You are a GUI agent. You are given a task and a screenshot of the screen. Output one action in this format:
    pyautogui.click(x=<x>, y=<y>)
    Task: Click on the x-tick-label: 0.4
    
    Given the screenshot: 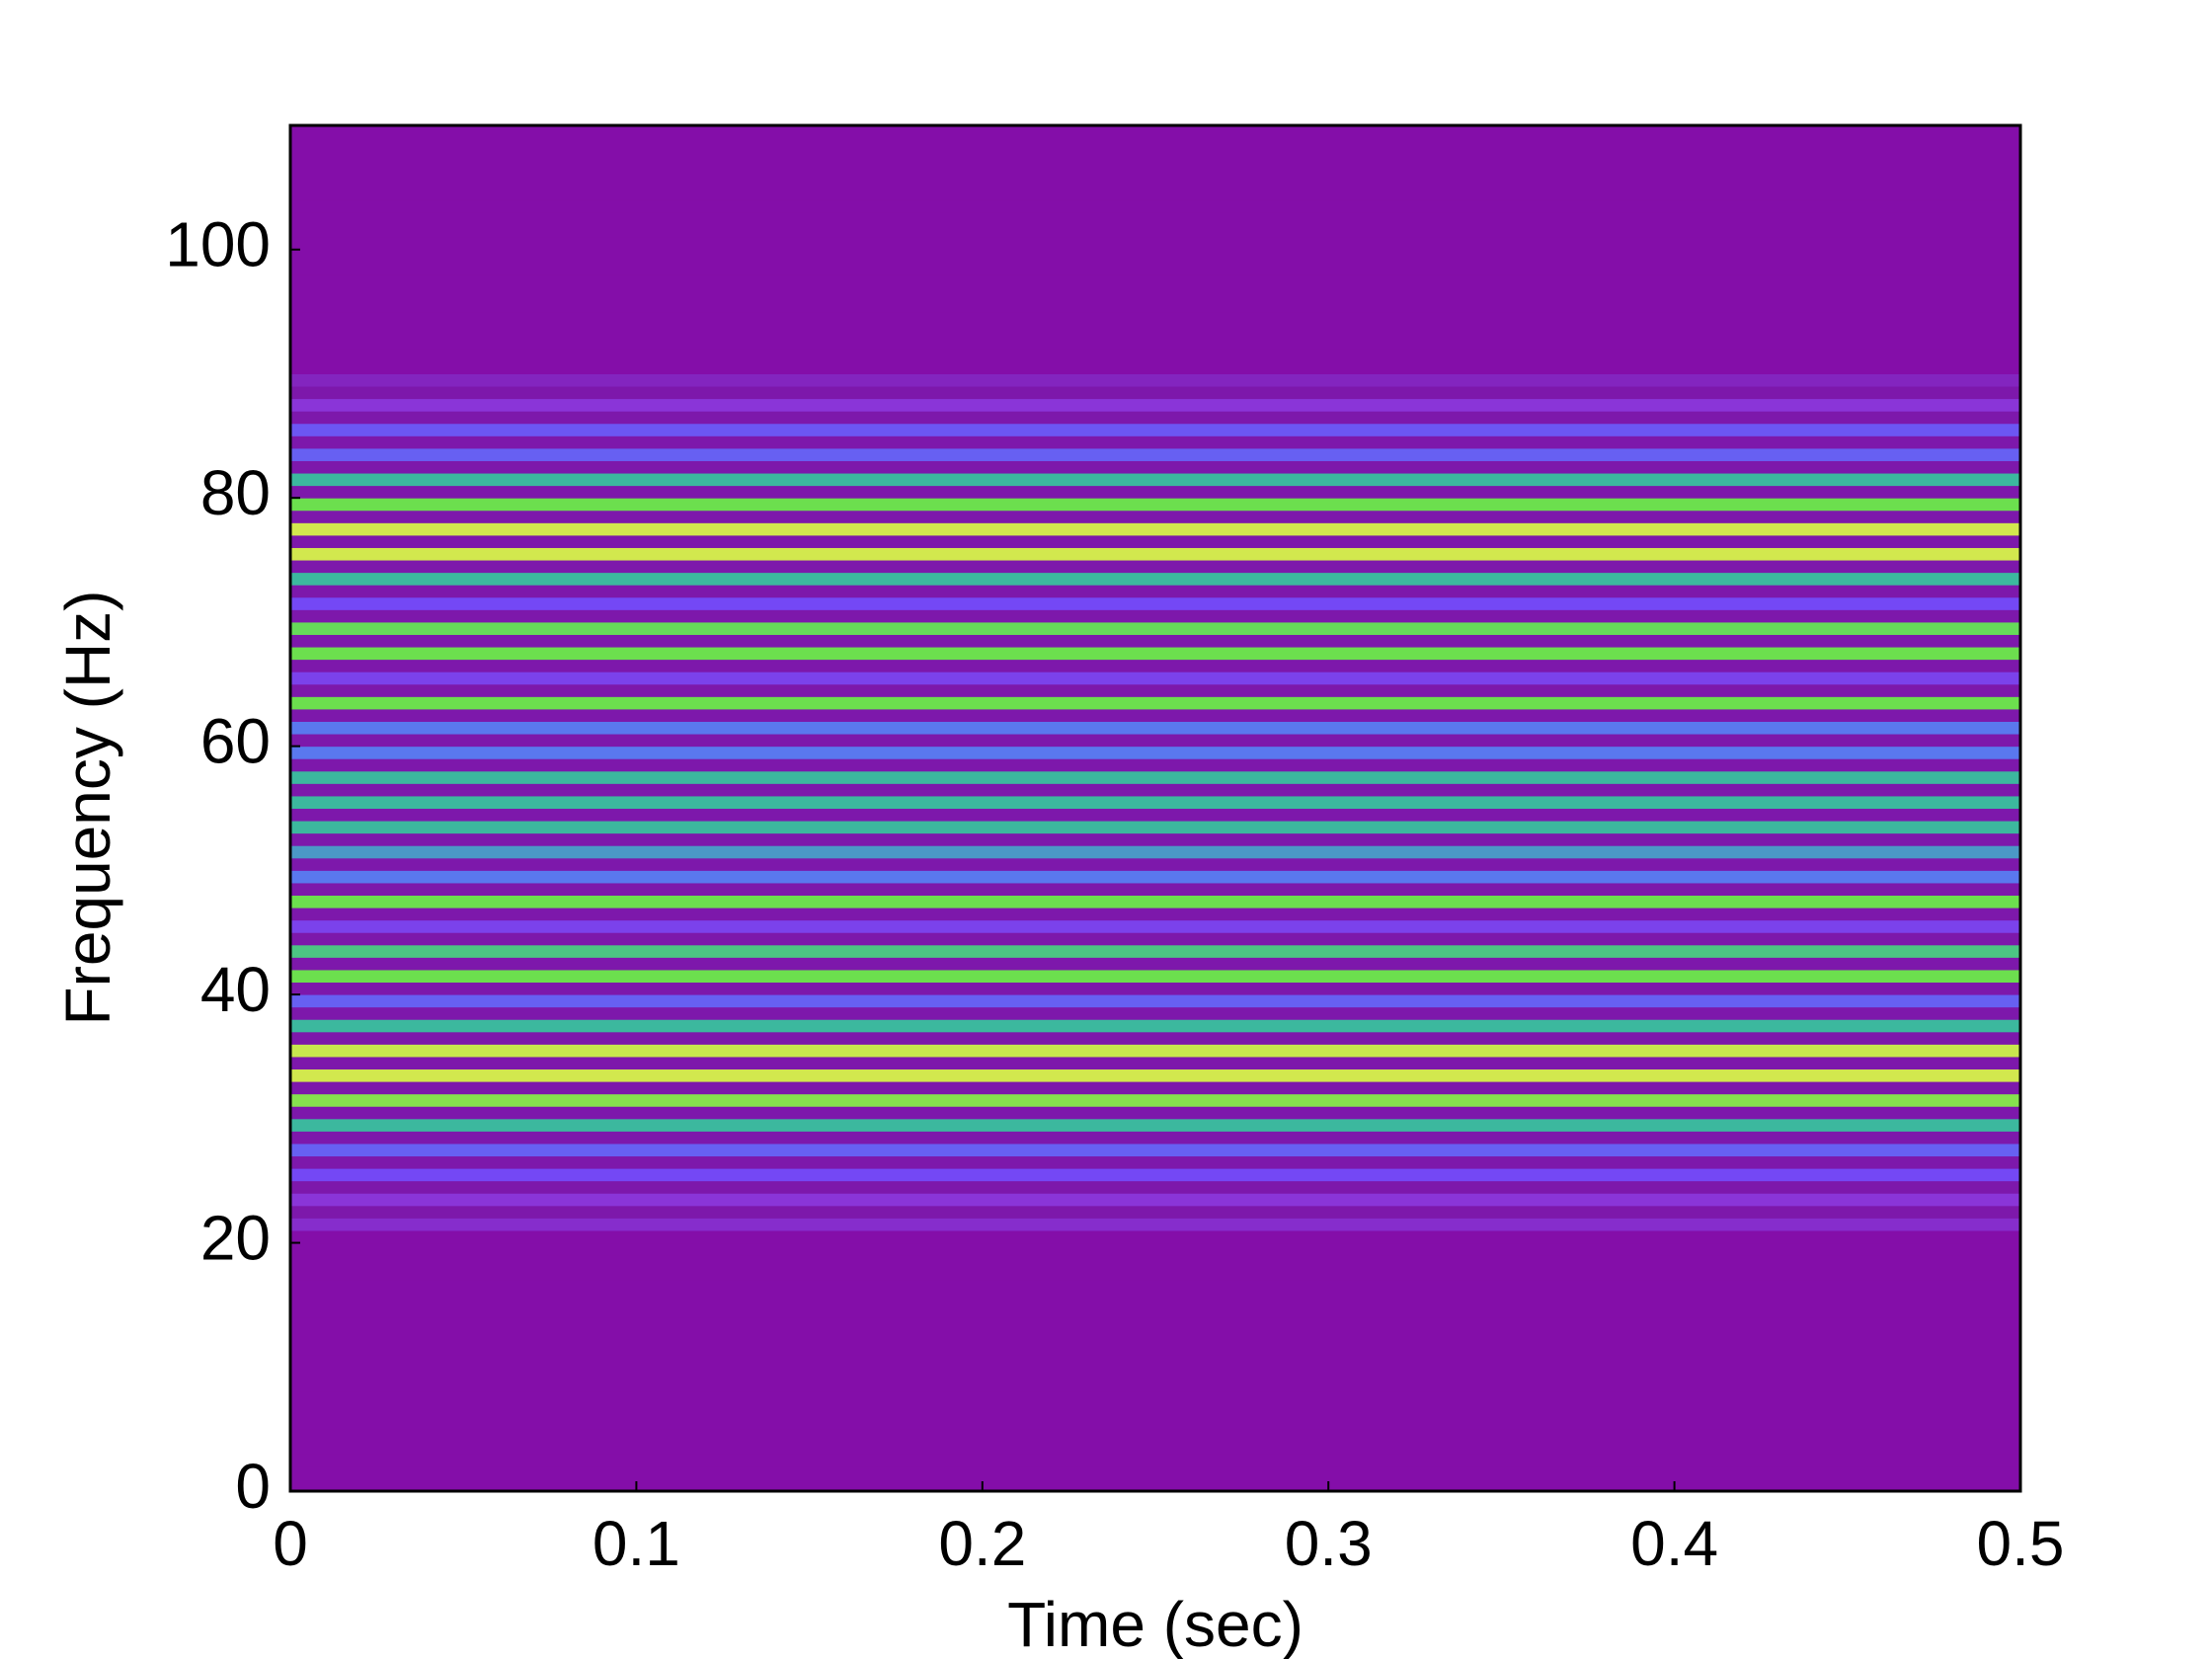 What is the action you would take?
    pyautogui.click(x=1674, y=1544)
    